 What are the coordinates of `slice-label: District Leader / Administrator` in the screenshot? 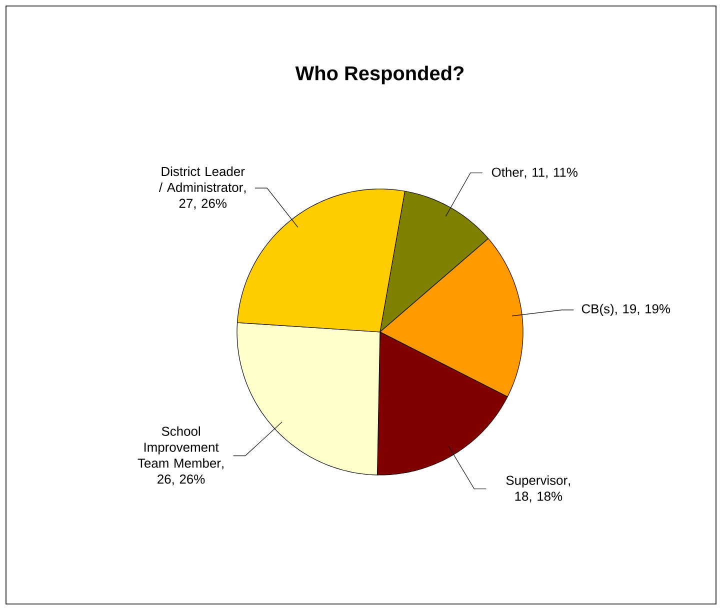 It's located at (201, 179).